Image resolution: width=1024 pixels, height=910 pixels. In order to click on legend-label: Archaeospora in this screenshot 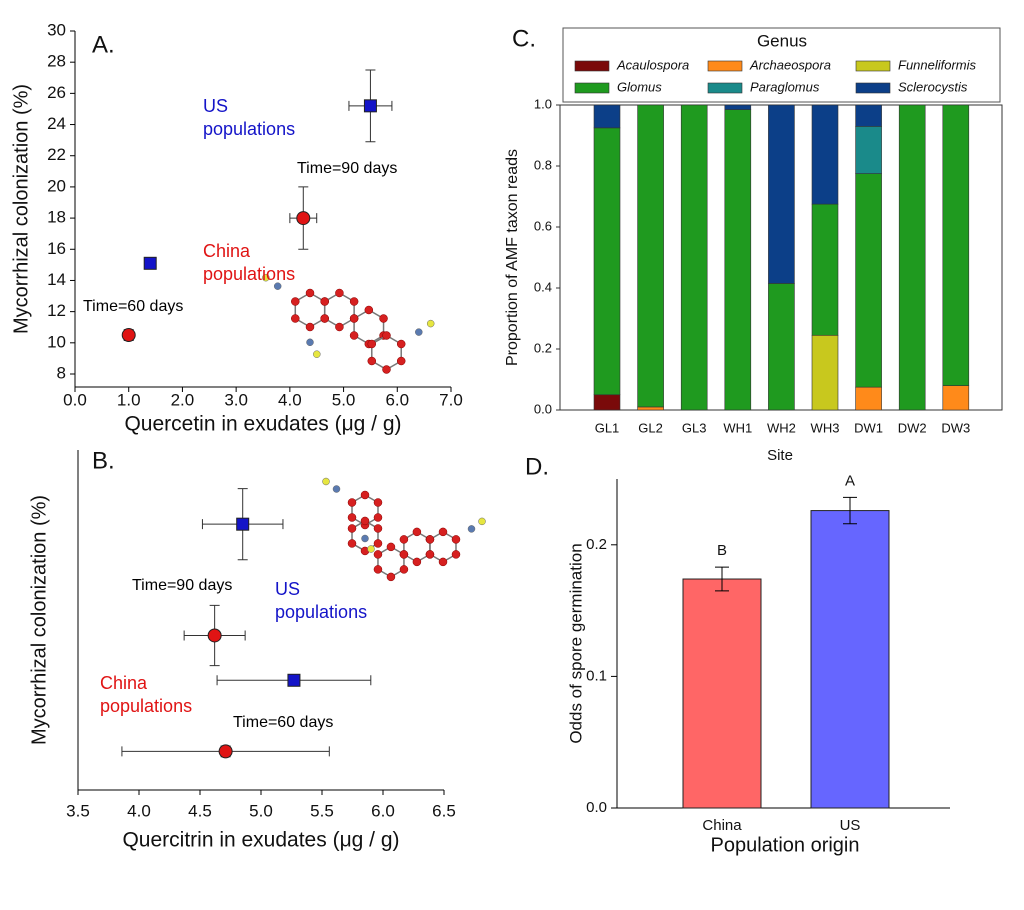, I will do `click(790, 64)`.